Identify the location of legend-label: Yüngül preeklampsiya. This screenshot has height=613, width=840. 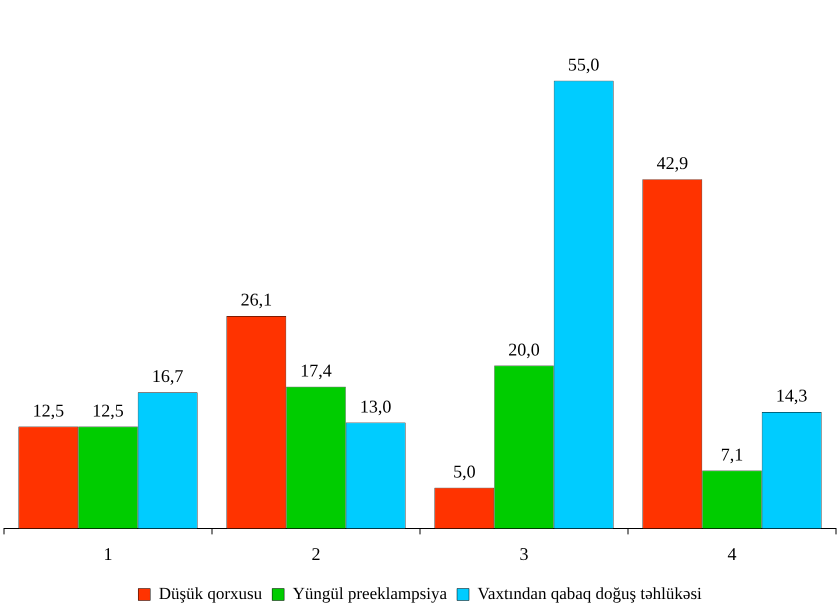
(370, 593).